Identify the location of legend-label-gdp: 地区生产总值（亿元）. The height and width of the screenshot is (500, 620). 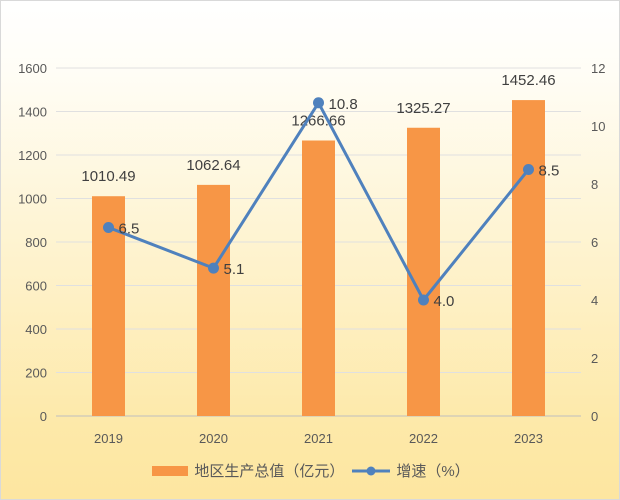
(269, 471).